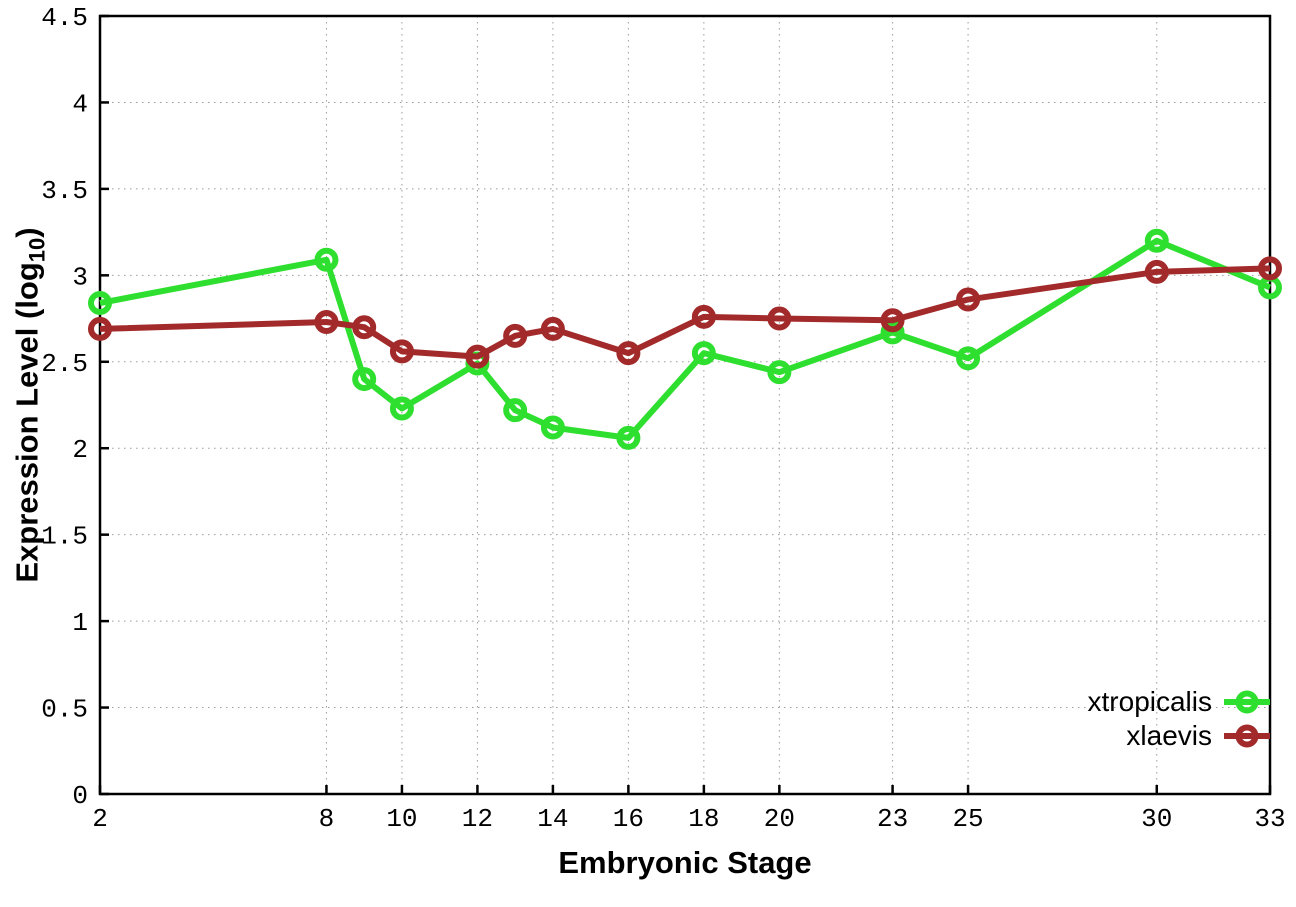 This screenshot has height=907, width=1296. What do you see at coordinates (64, 191) in the screenshot?
I see `y-tick-label: 3.5` at bounding box center [64, 191].